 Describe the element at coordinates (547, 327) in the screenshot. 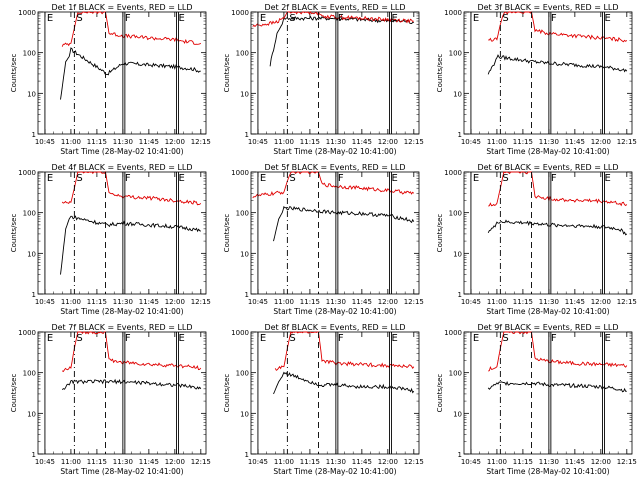

I see `panel-title: Det 9f BLACK = Events, RED = LLD` at that location.